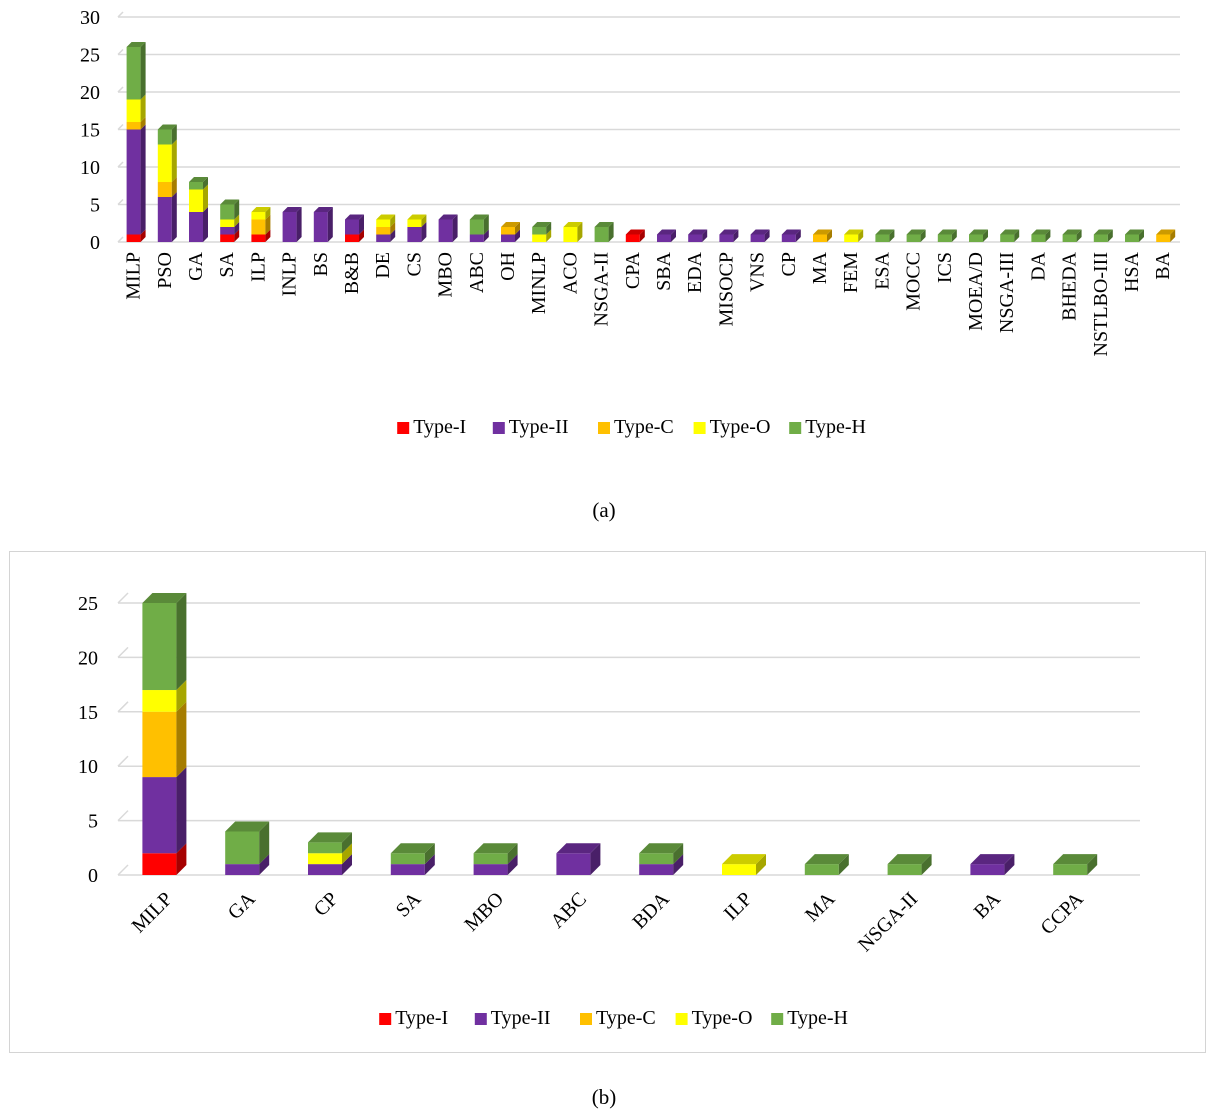  Describe the element at coordinates (909, 864) in the screenshot. I see `bar-group-b-nsga-ii` at that location.